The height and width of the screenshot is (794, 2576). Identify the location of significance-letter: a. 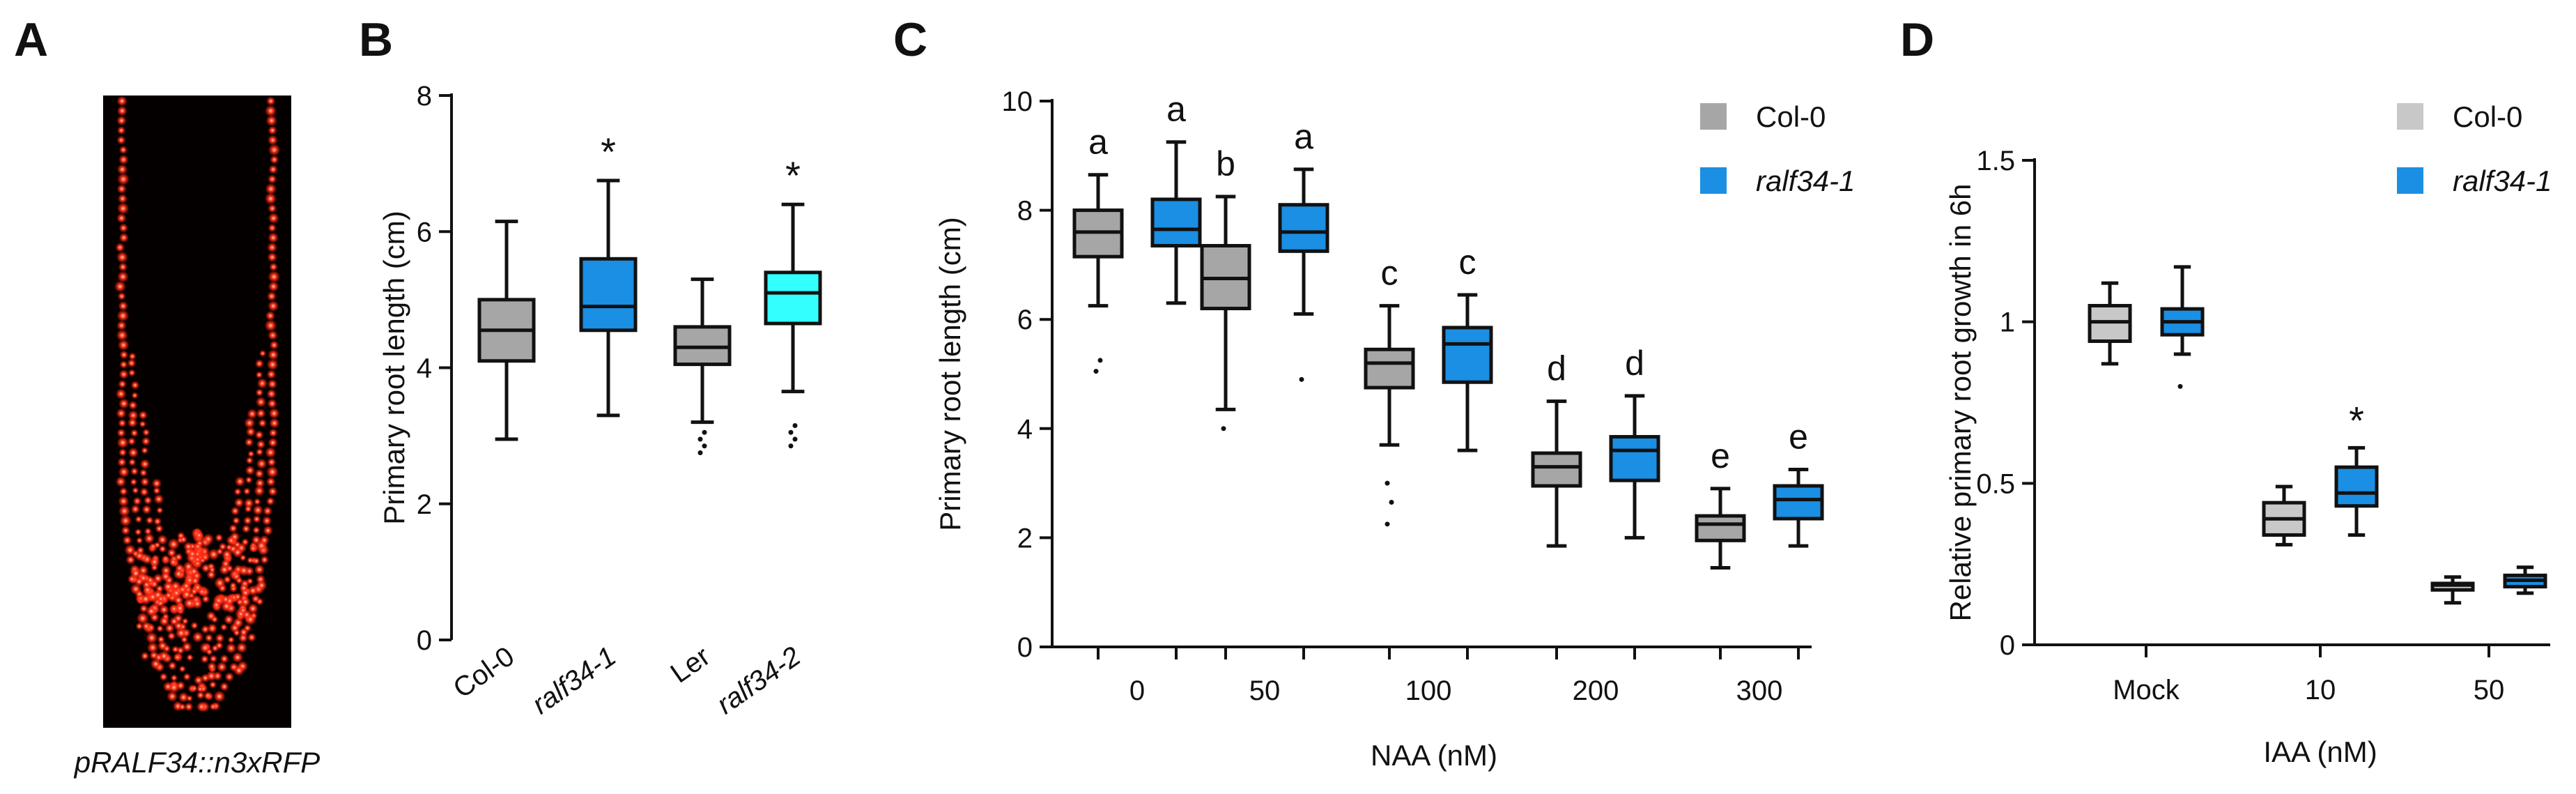
(1303, 136).